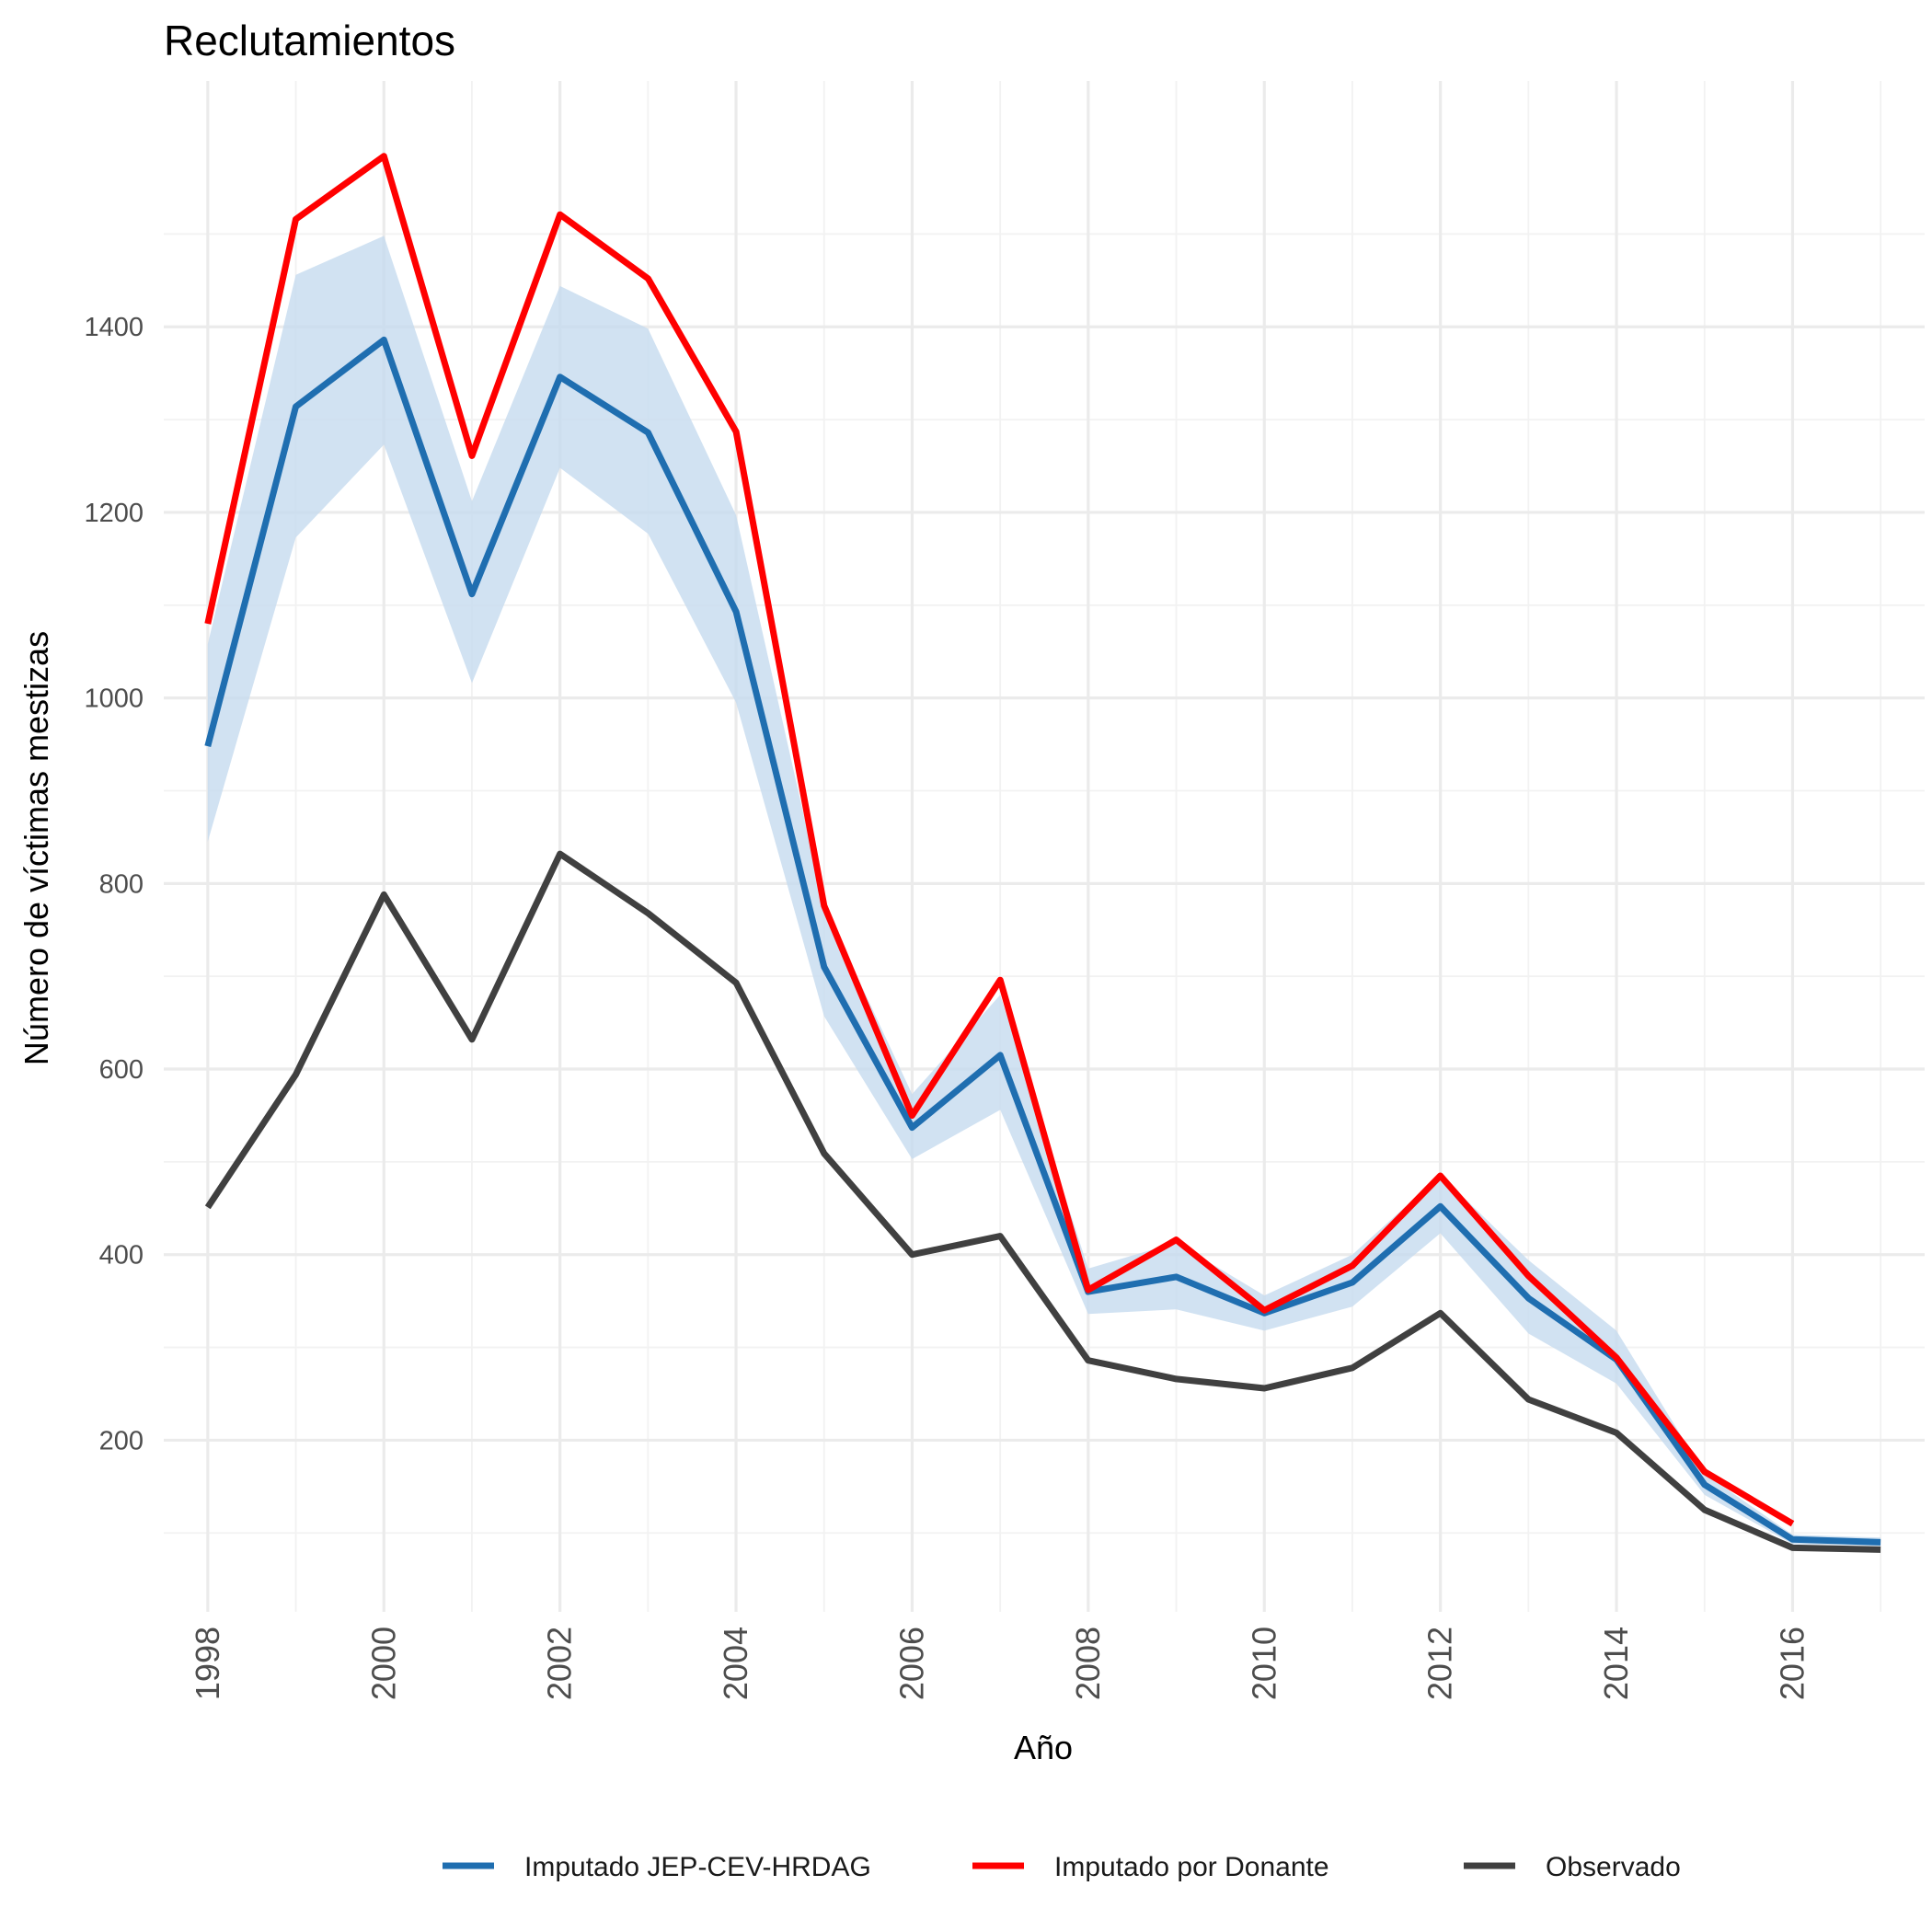  I want to click on y-tick-label: 1200, so click(114, 513).